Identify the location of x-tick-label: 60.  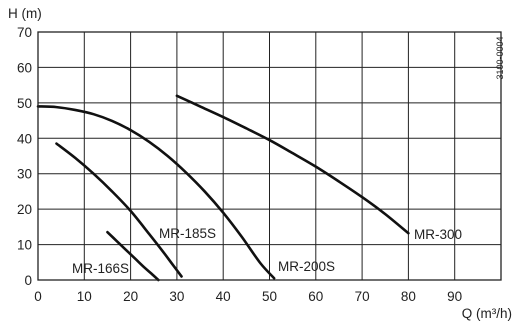
(315, 296).